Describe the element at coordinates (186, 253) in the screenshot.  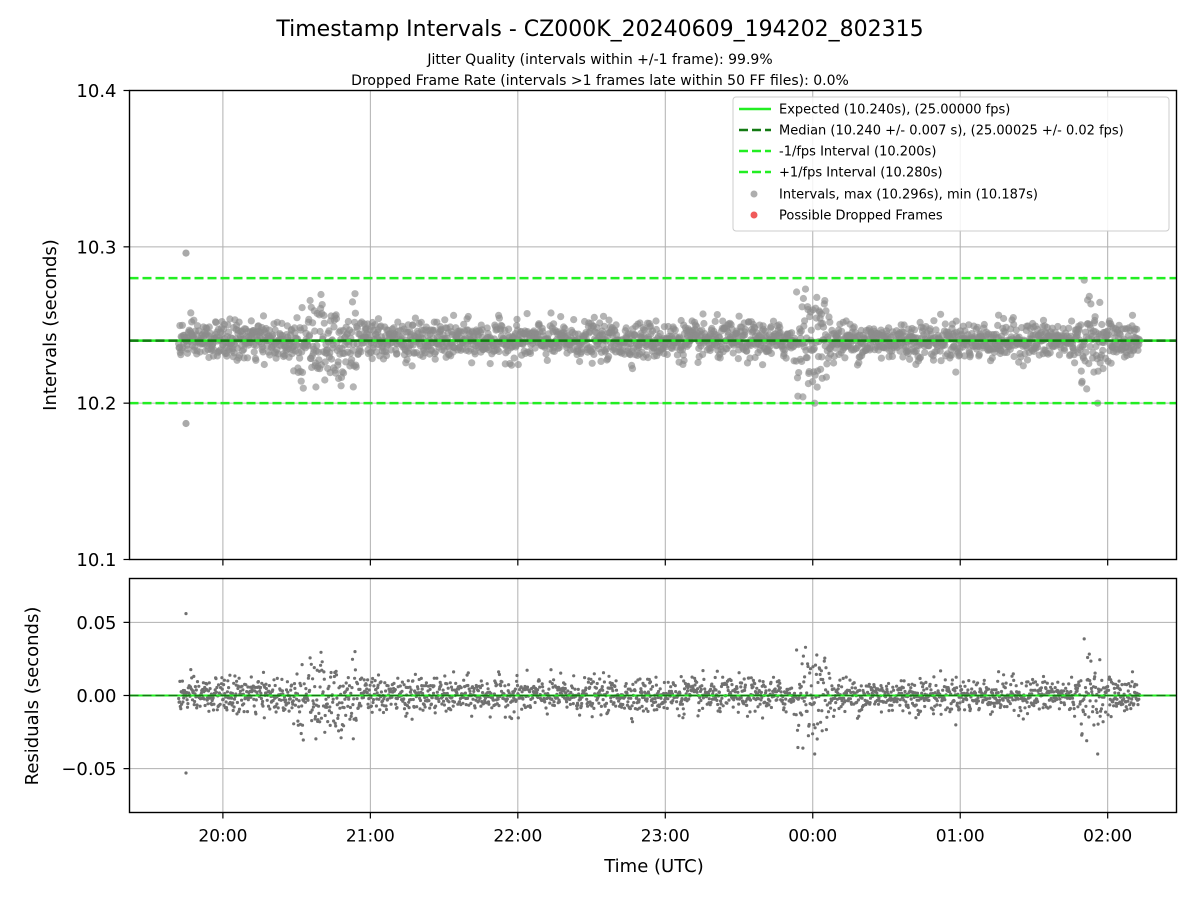
I see `interval-extreme-point` at that location.